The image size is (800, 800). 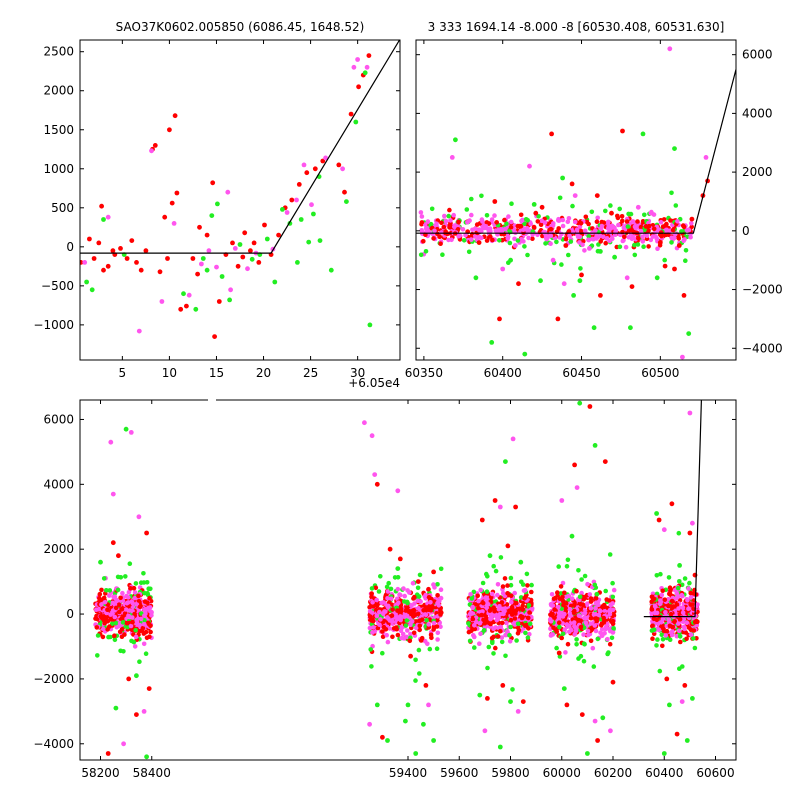 What do you see at coordinates (581, 373) in the screenshot?
I see `x-tick-label: 60450` at bounding box center [581, 373].